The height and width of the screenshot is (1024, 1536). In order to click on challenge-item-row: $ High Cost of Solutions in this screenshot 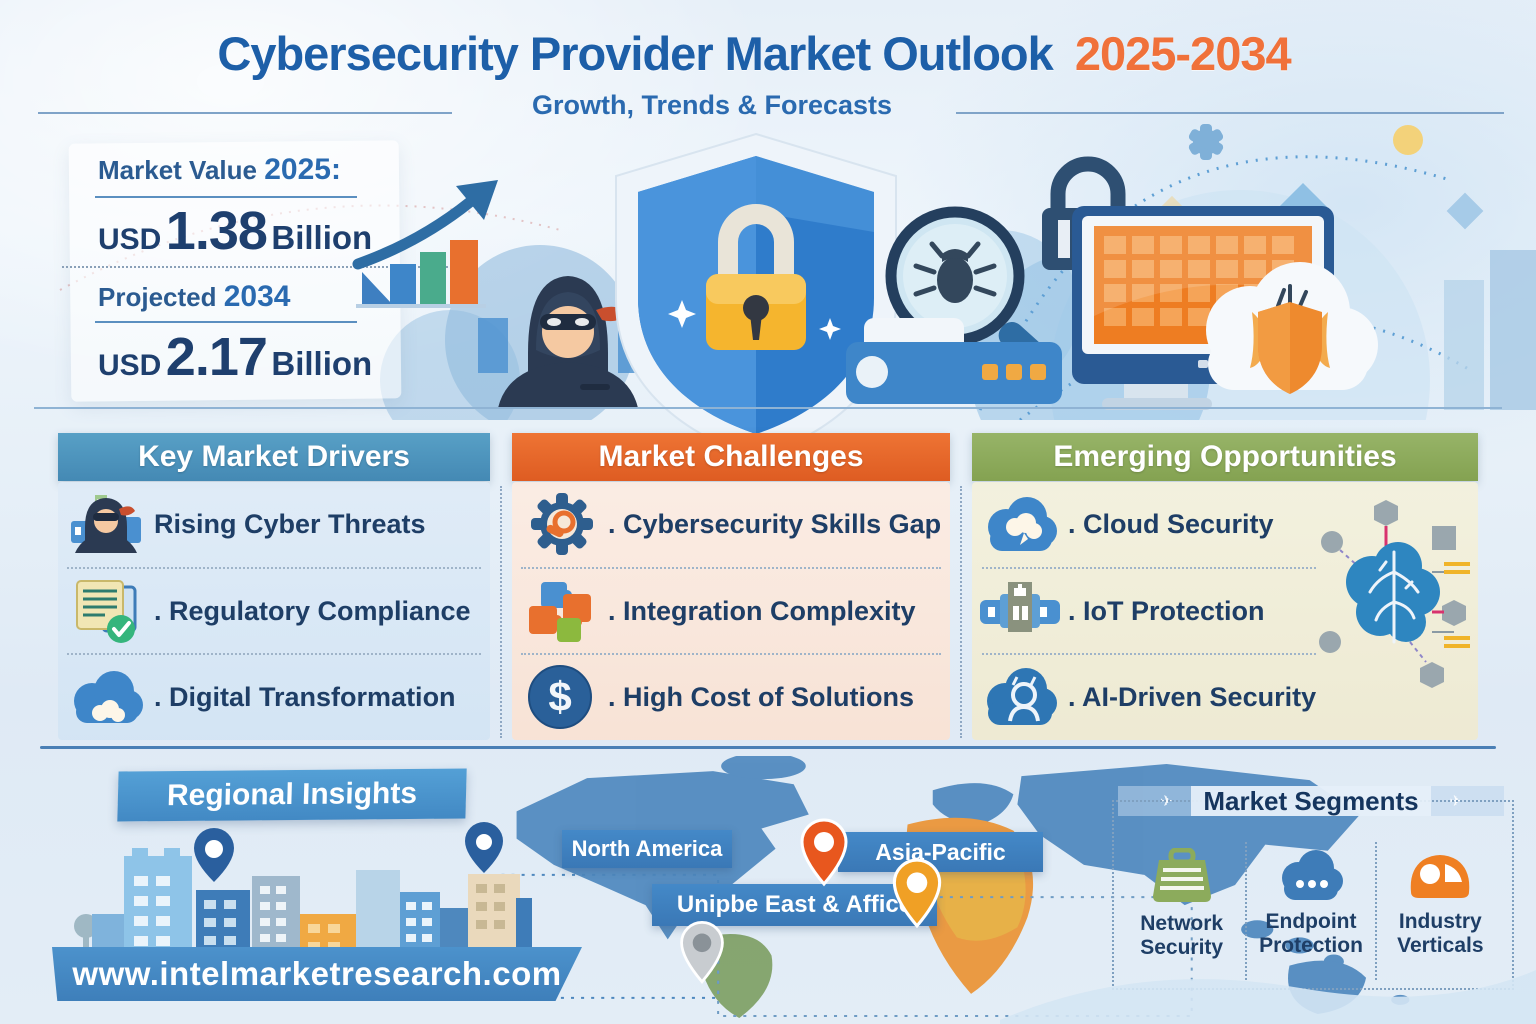, I will do `click(731, 697)`.